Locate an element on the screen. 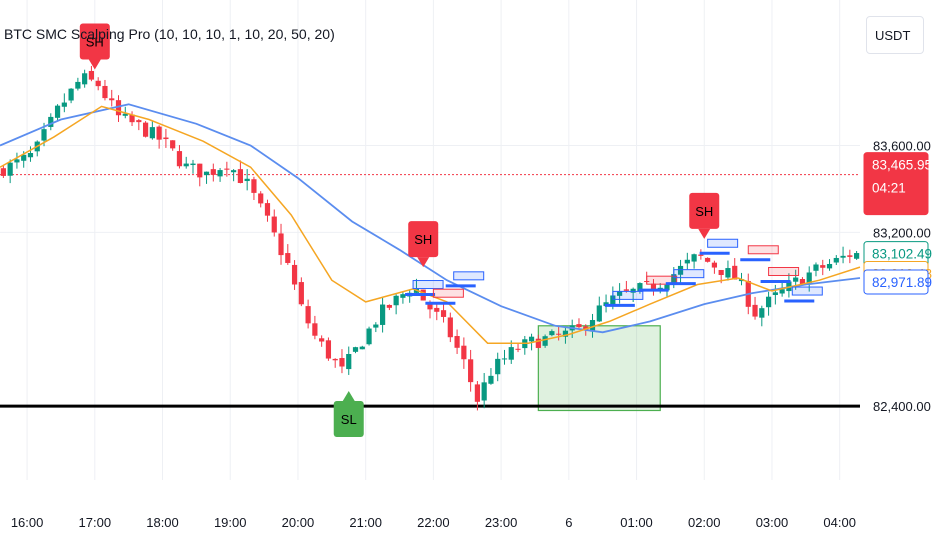 The width and height of the screenshot is (932, 550). time-tick-label: 22:00 is located at coordinates (433, 522).